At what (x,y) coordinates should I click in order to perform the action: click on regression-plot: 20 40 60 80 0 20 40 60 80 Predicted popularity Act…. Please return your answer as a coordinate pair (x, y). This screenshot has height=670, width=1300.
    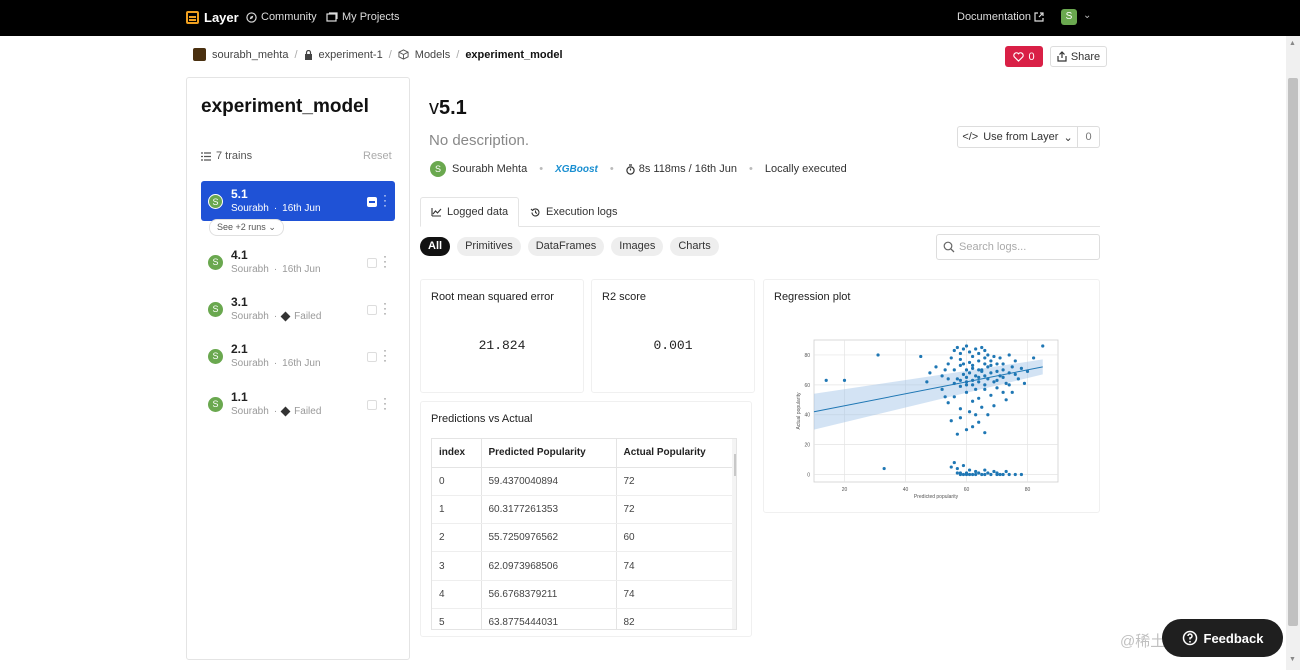
    Looking at the image, I should click on (927, 419).